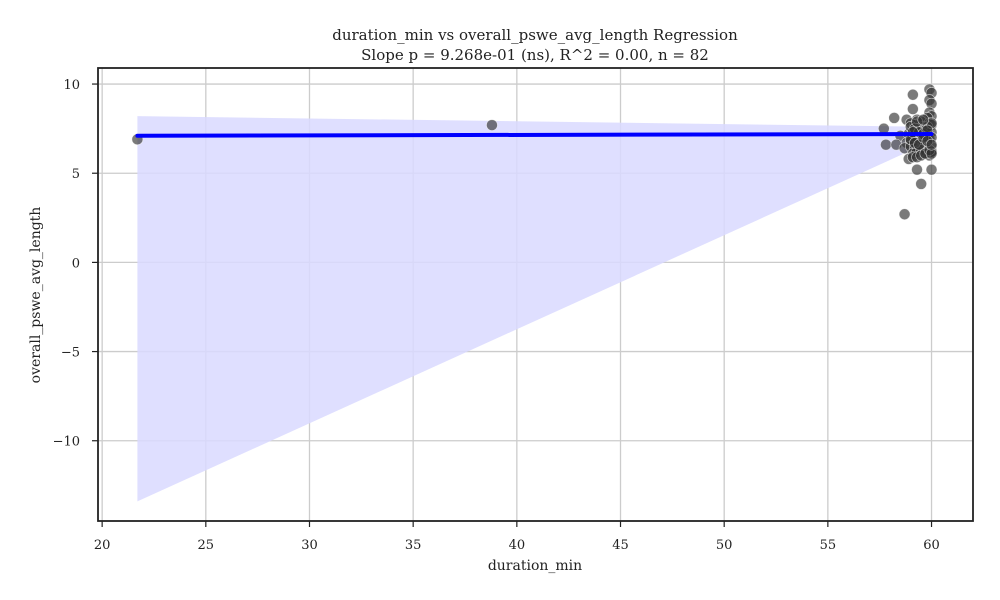 The image size is (1000, 600). What do you see at coordinates (931, 545) in the screenshot?
I see `x-tick-label: 60` at bounding box center [931, 545].